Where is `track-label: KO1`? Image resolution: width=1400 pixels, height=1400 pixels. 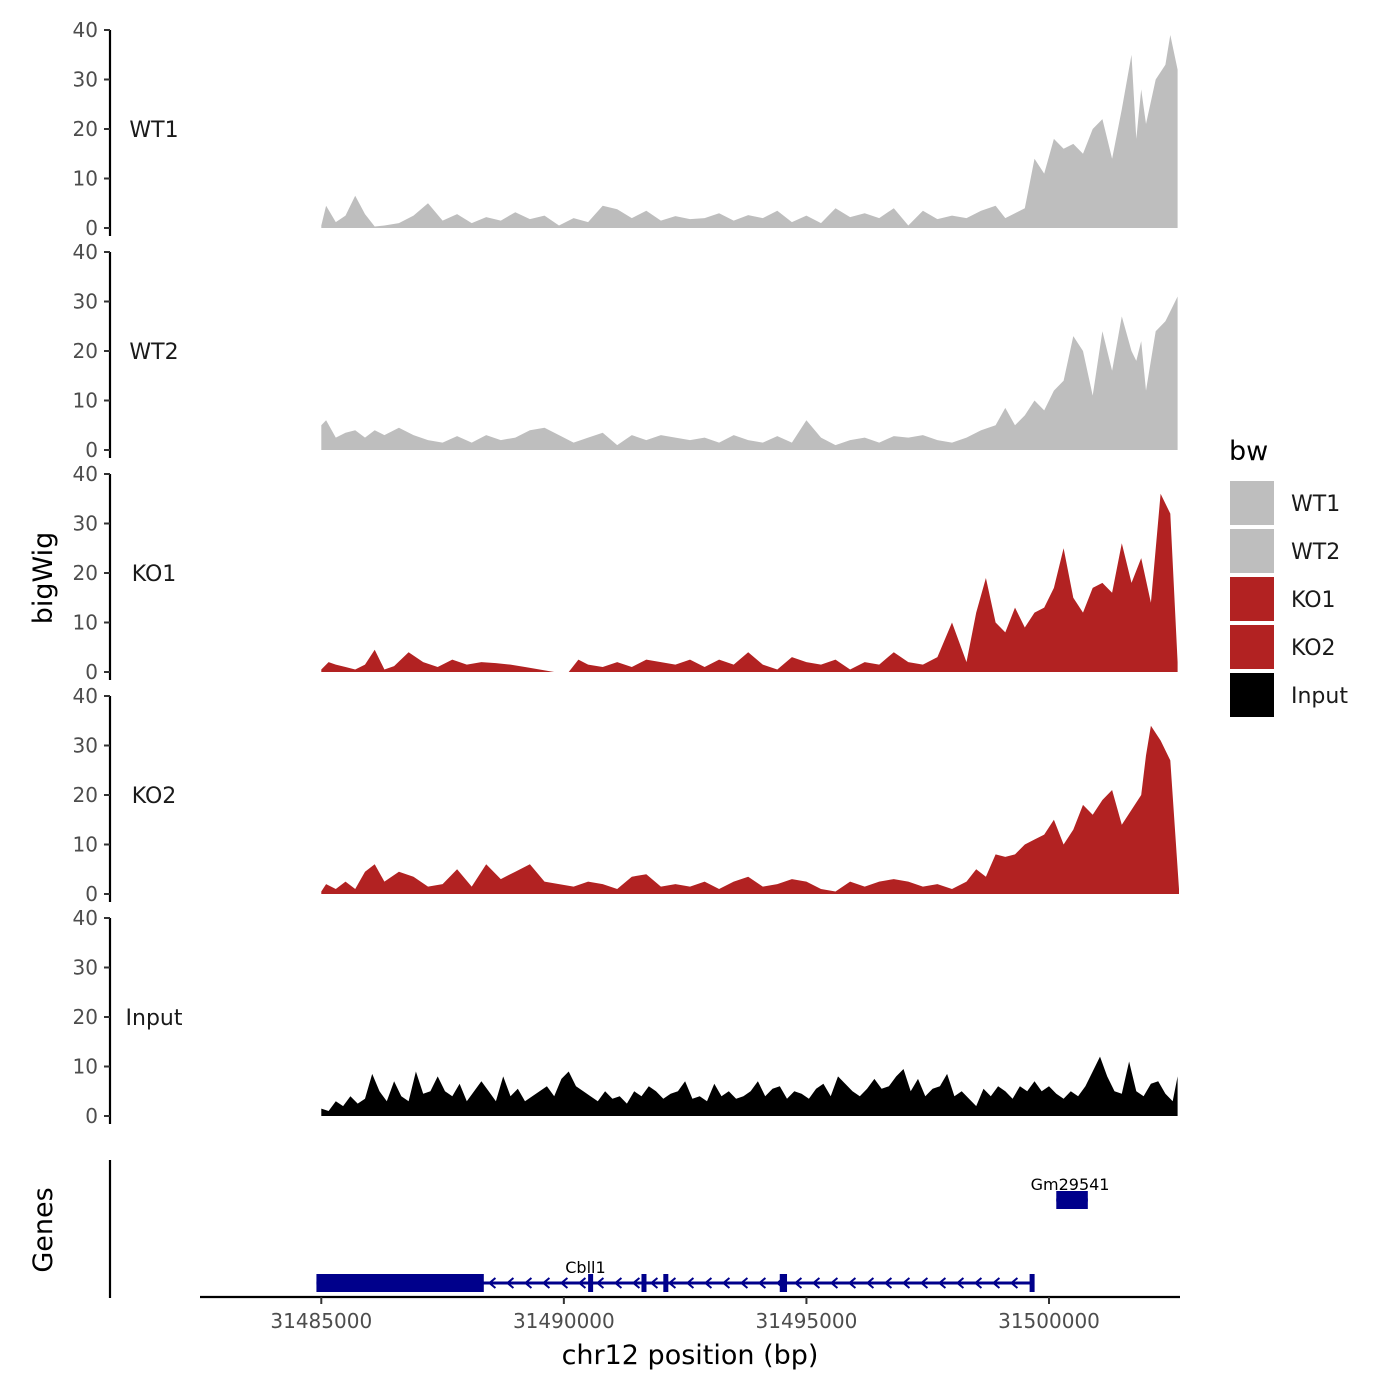 track-label: KO1 is located at coordinates (154, 574).